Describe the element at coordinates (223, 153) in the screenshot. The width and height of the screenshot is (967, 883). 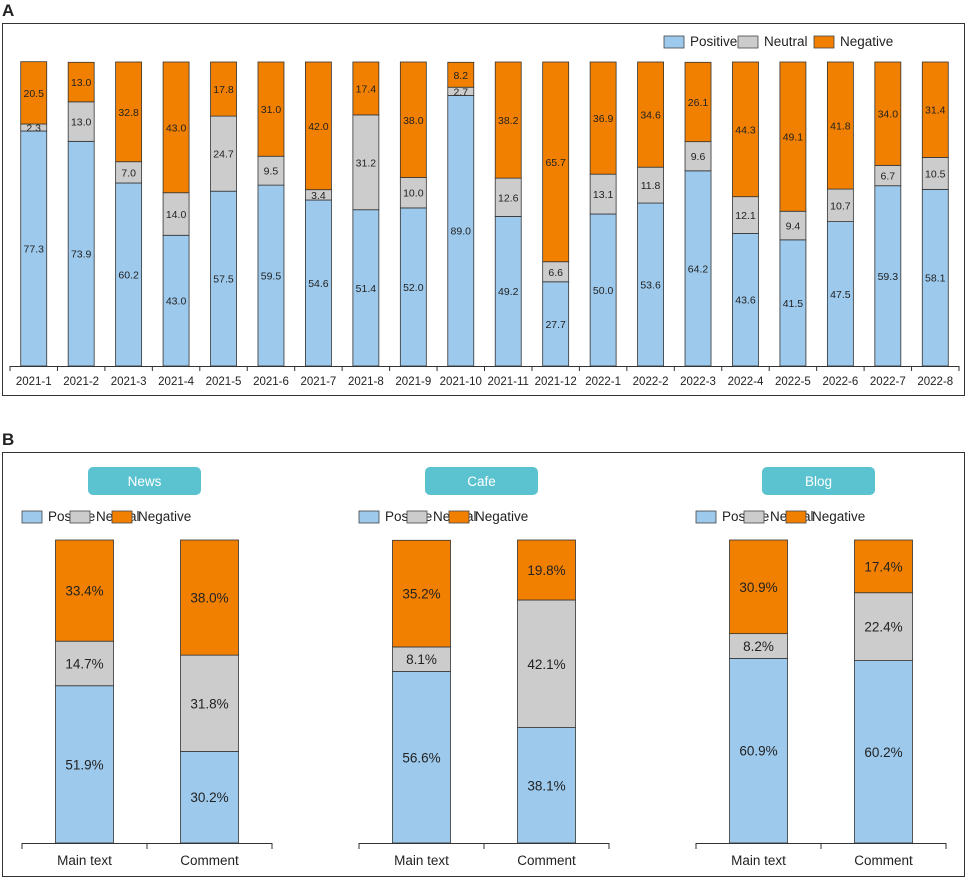
I see `panel-a-bar-2021-5-neutral` at that location.